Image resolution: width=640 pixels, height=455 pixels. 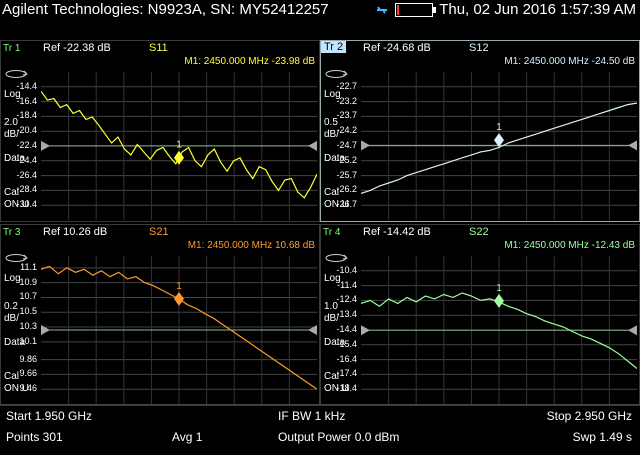 What do you see at coordinates (346, 174) in the screenshot?
I see `y-tick-label: -25.7` at bounding box center [346, 174].